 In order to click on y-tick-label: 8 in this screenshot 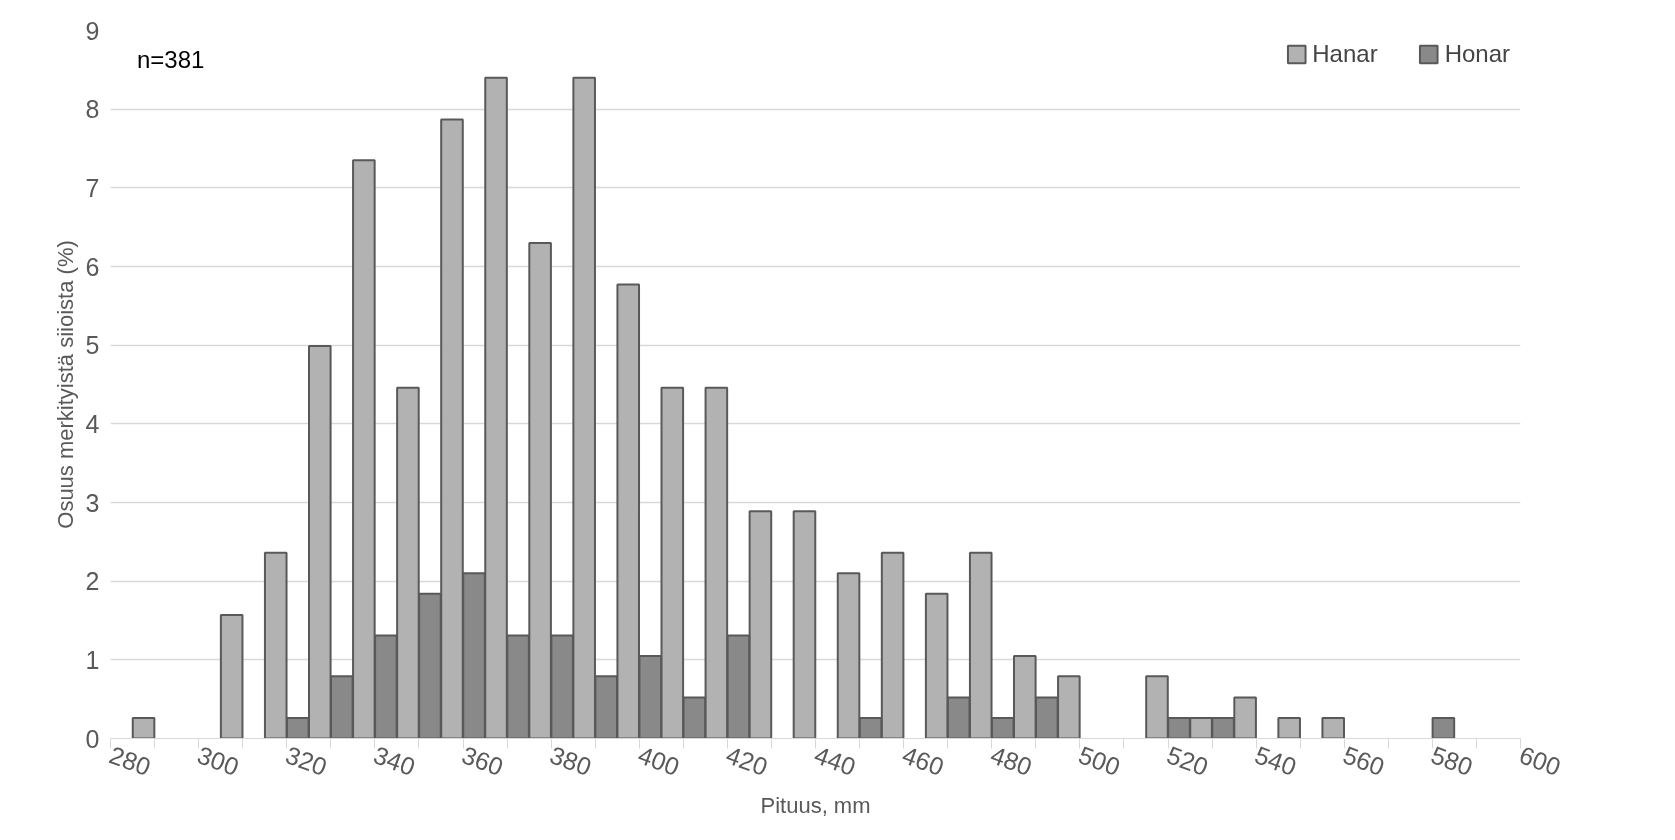, I will do `click(92, 109)`.